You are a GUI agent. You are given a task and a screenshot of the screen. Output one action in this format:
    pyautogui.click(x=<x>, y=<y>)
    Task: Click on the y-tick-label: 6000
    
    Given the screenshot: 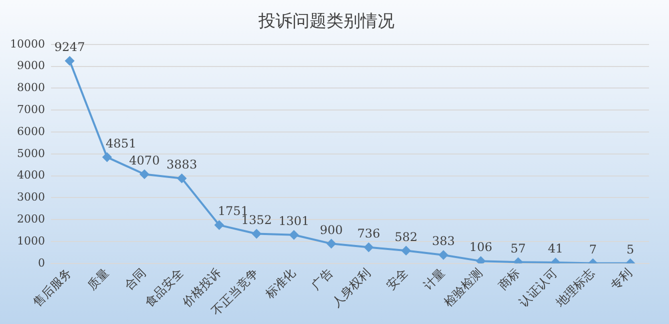 What is the action you would take?
    pyautogui.click(x=30, y=131)
    